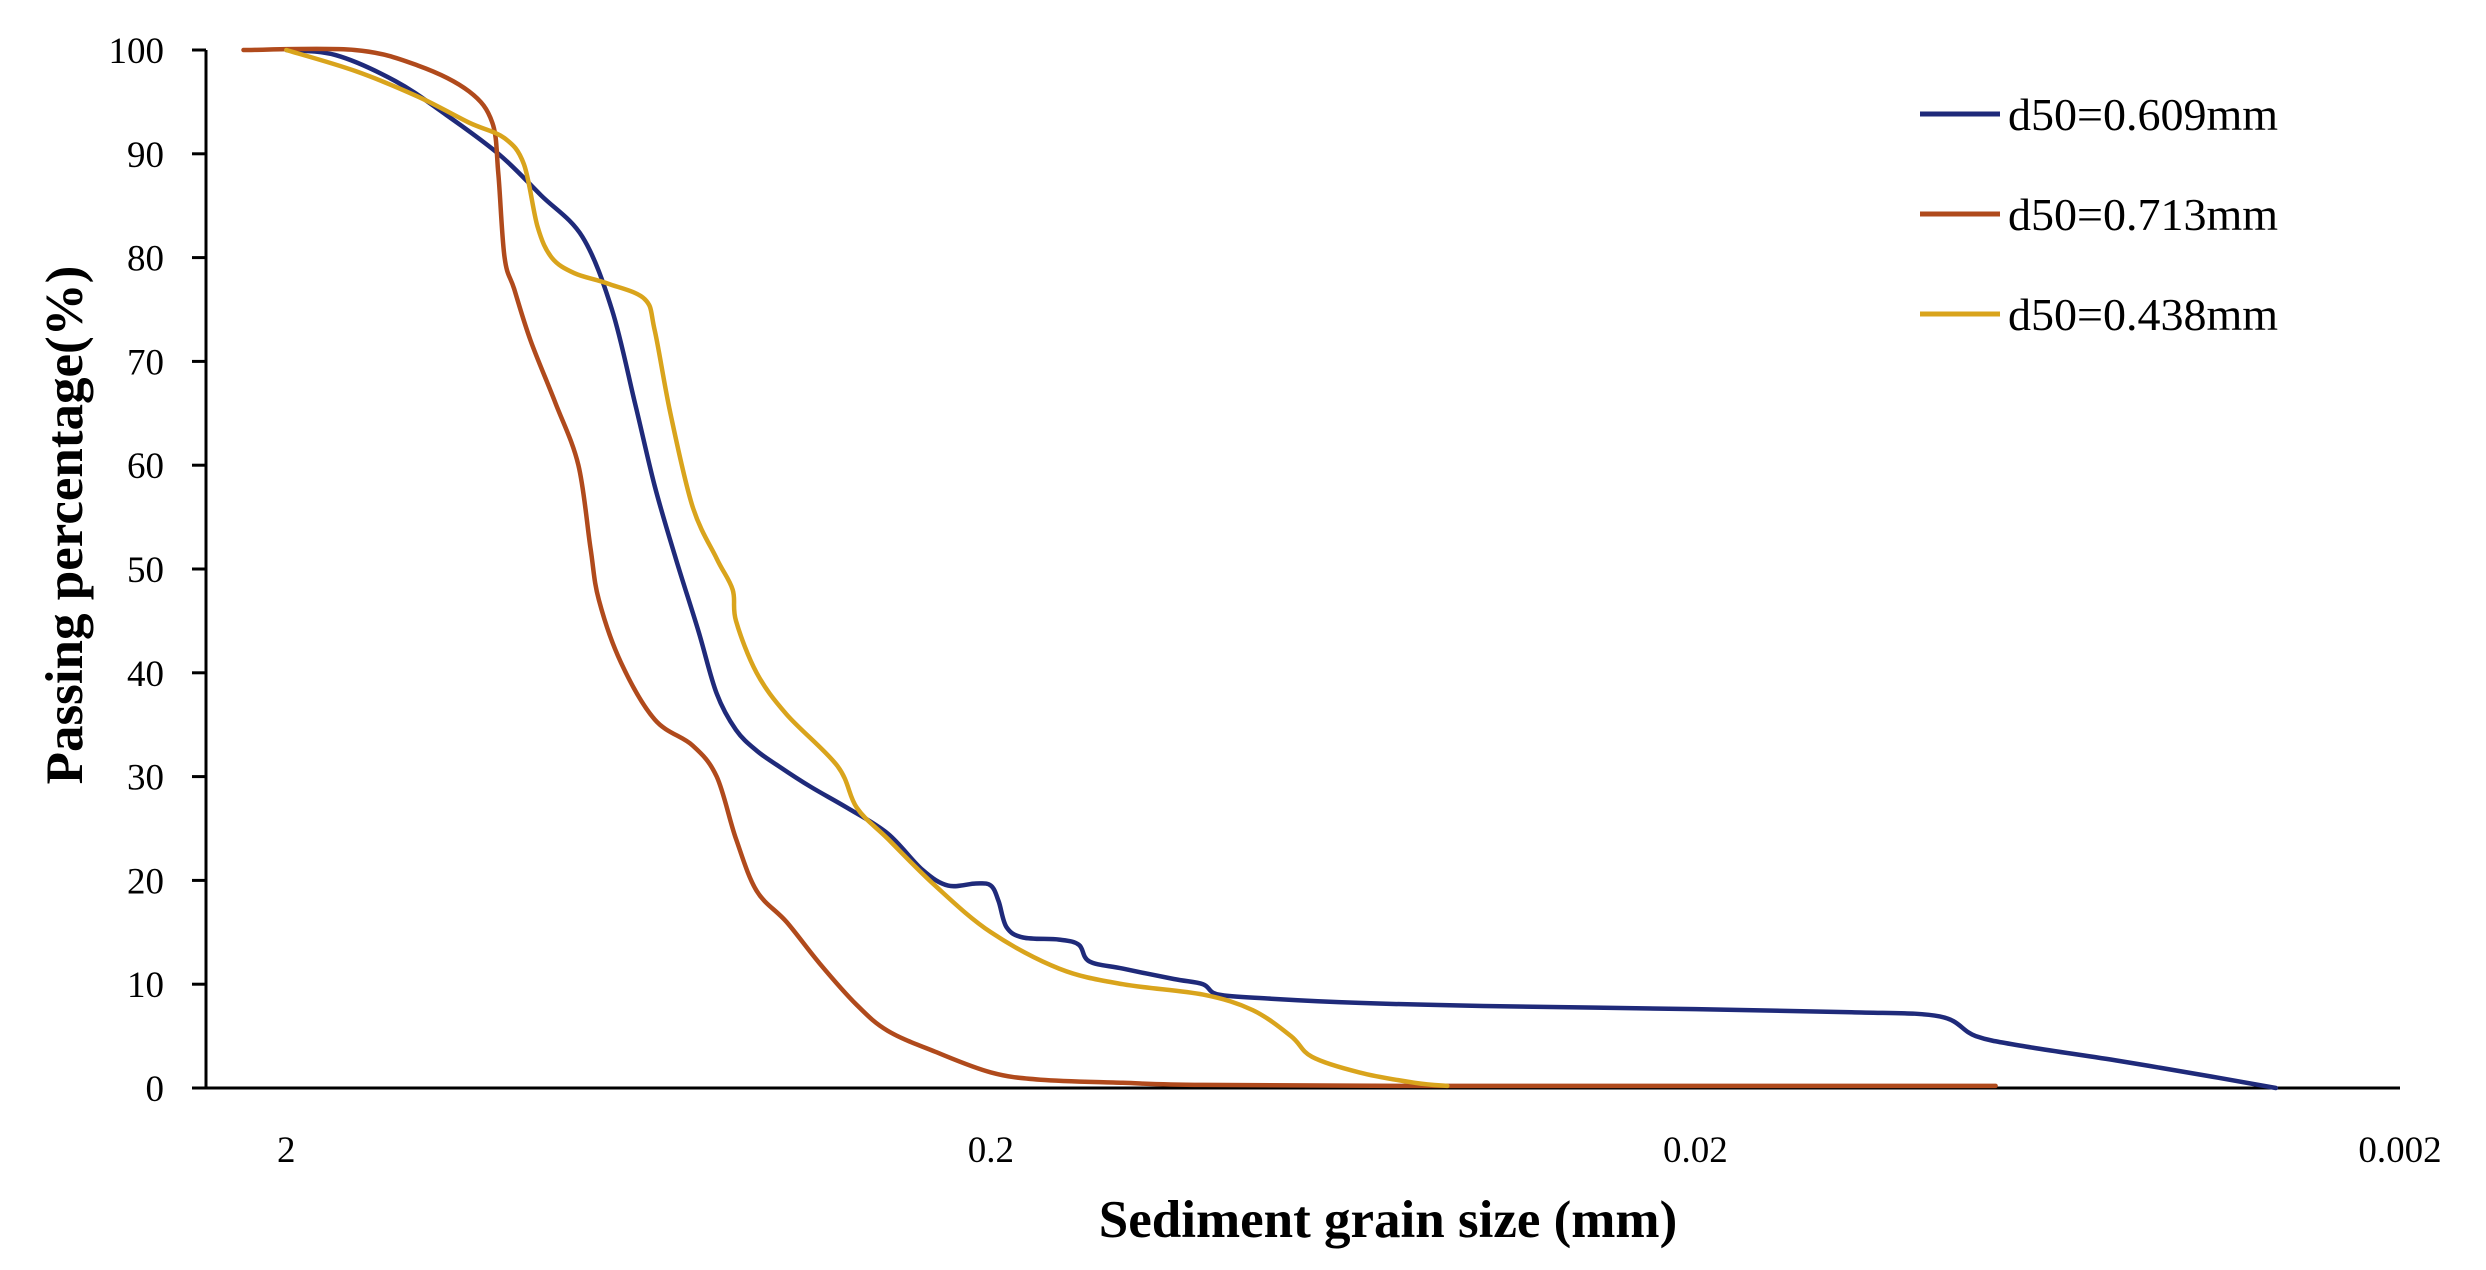 The height and width of the screenshot is (1270, 2486). What do you see at coordinates (1388, 1220) in the screenshot?
I see `x-axis-title: Sediment grain size (mm)` at bounding box center [1388, 1220].